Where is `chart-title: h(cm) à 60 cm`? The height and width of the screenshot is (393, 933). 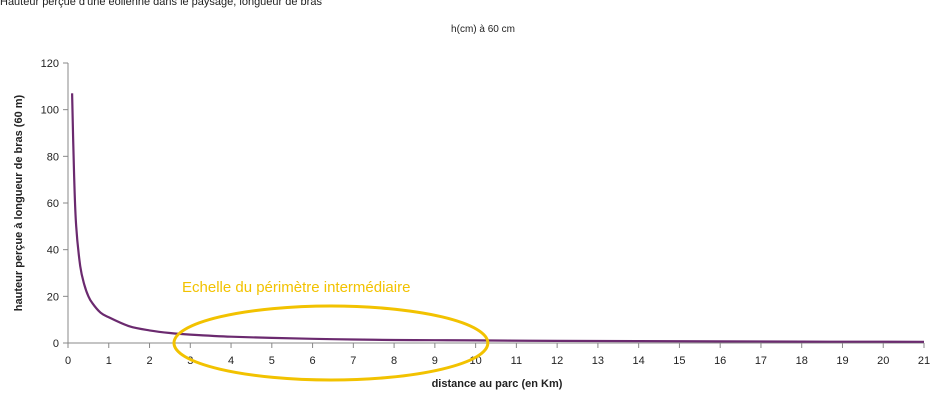 chart-title: h(cm) à 60 cm is located at coordinates (483, 29).